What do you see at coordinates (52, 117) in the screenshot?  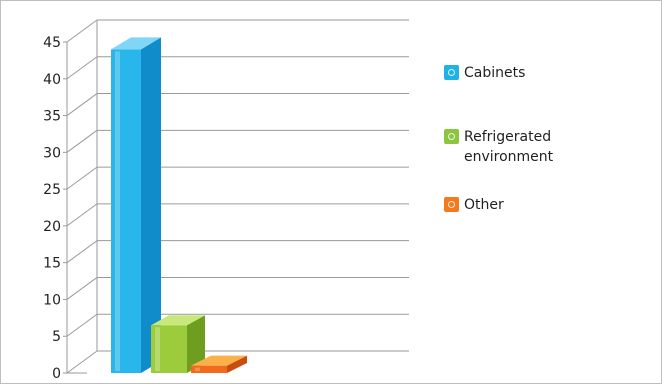 I see `y-tick-label: 35` at bounding box center [52, 117].